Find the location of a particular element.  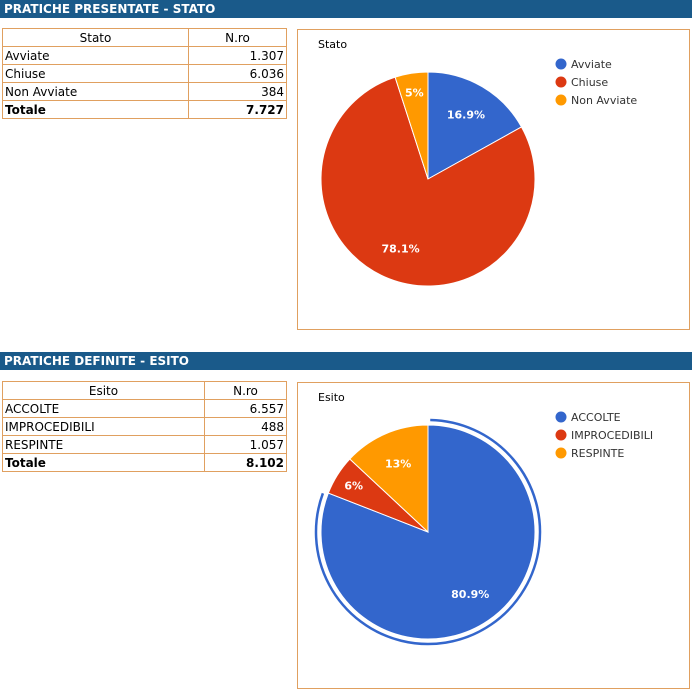

slice-label: 6% is located at coordinates (353, 485).